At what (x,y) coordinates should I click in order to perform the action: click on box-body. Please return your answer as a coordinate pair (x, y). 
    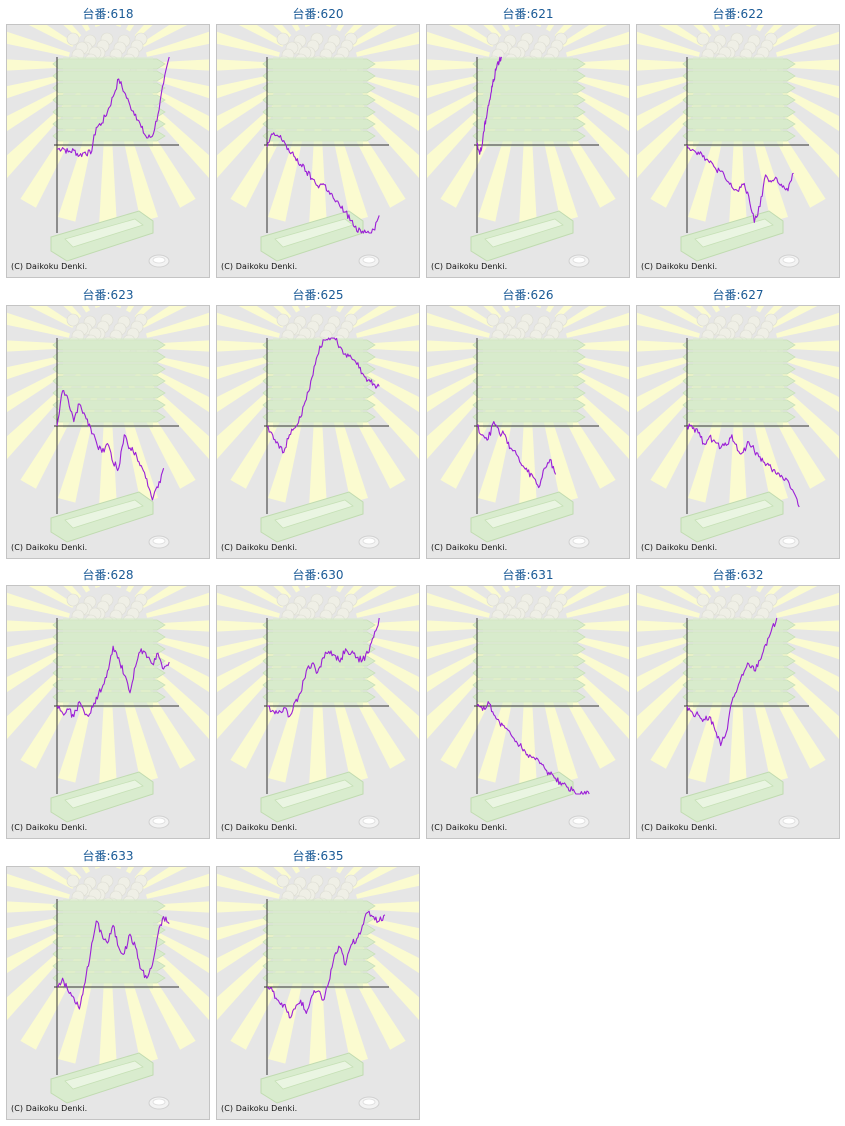
    Looking at the image, I should click on (528, 663).